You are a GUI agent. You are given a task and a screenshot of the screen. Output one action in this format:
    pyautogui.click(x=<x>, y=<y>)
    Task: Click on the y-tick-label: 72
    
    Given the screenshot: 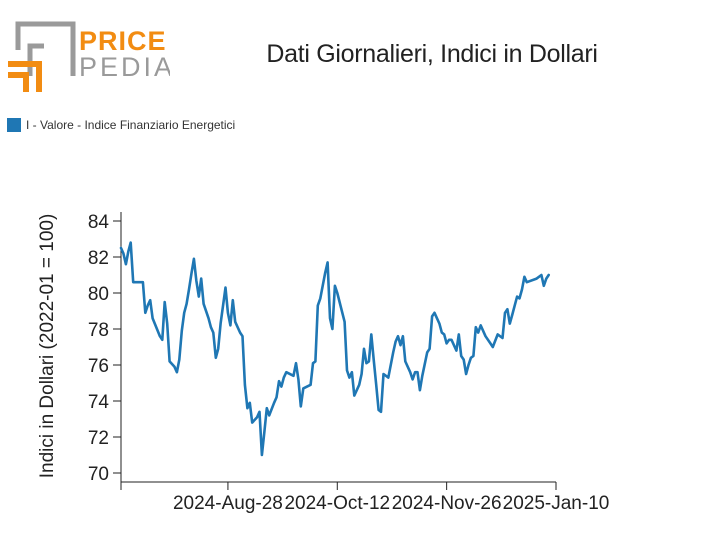 What is the action you would take?
    pyautogui.click(x=98, y=438)
    